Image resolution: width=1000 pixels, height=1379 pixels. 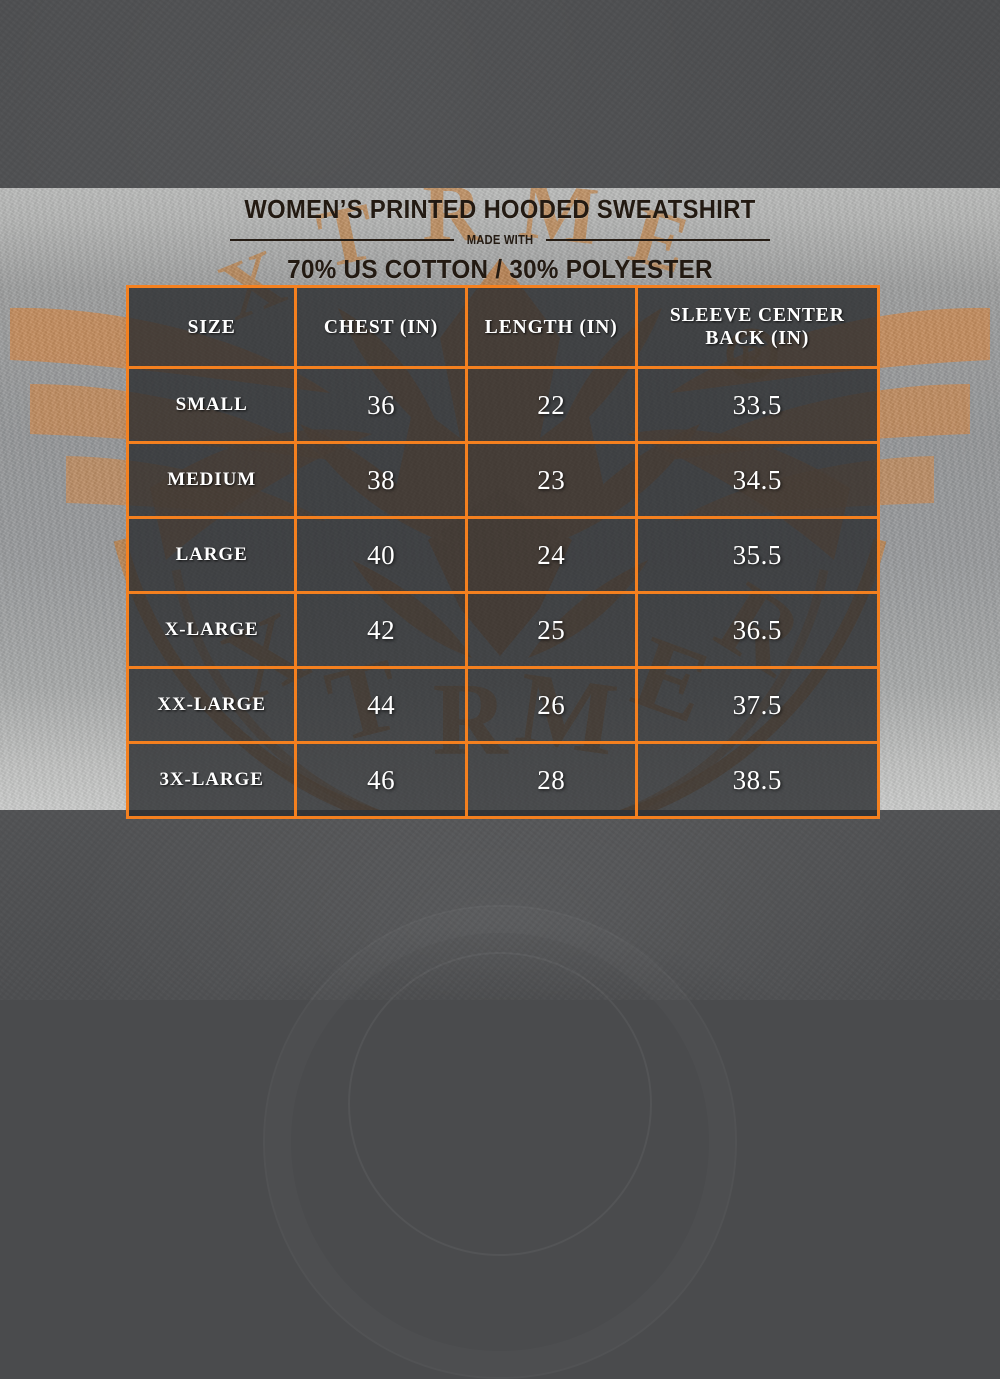 What do you see at coordinates (213, 780) in the screenshot?
I see `cell-size: 3X-LARGE` at bounding box center [213, 780].